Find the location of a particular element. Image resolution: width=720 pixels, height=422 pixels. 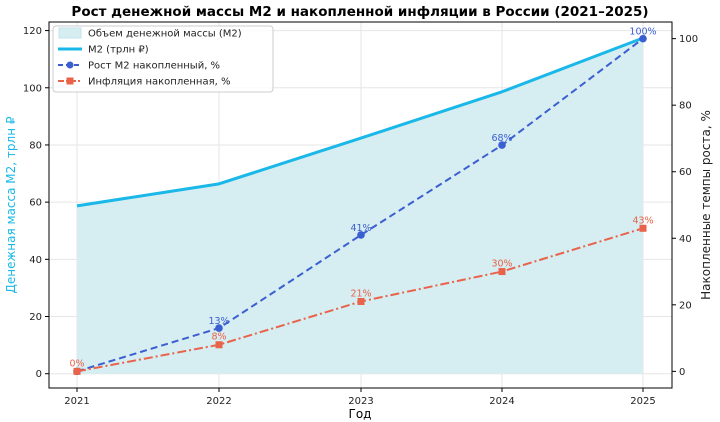

y-right-tick-label: 100 is located at coordinates (688, 39).